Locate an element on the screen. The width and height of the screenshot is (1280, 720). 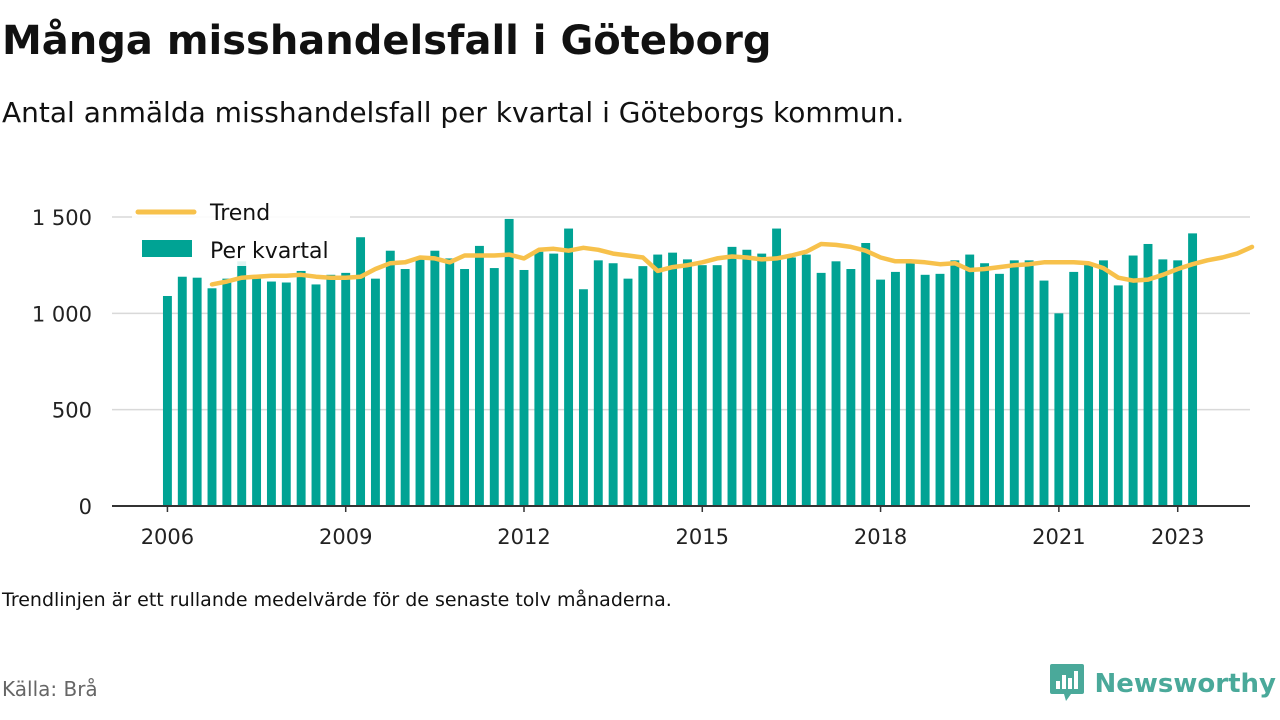
x-tick-label: 2012 is located at coordinates (523, 537).